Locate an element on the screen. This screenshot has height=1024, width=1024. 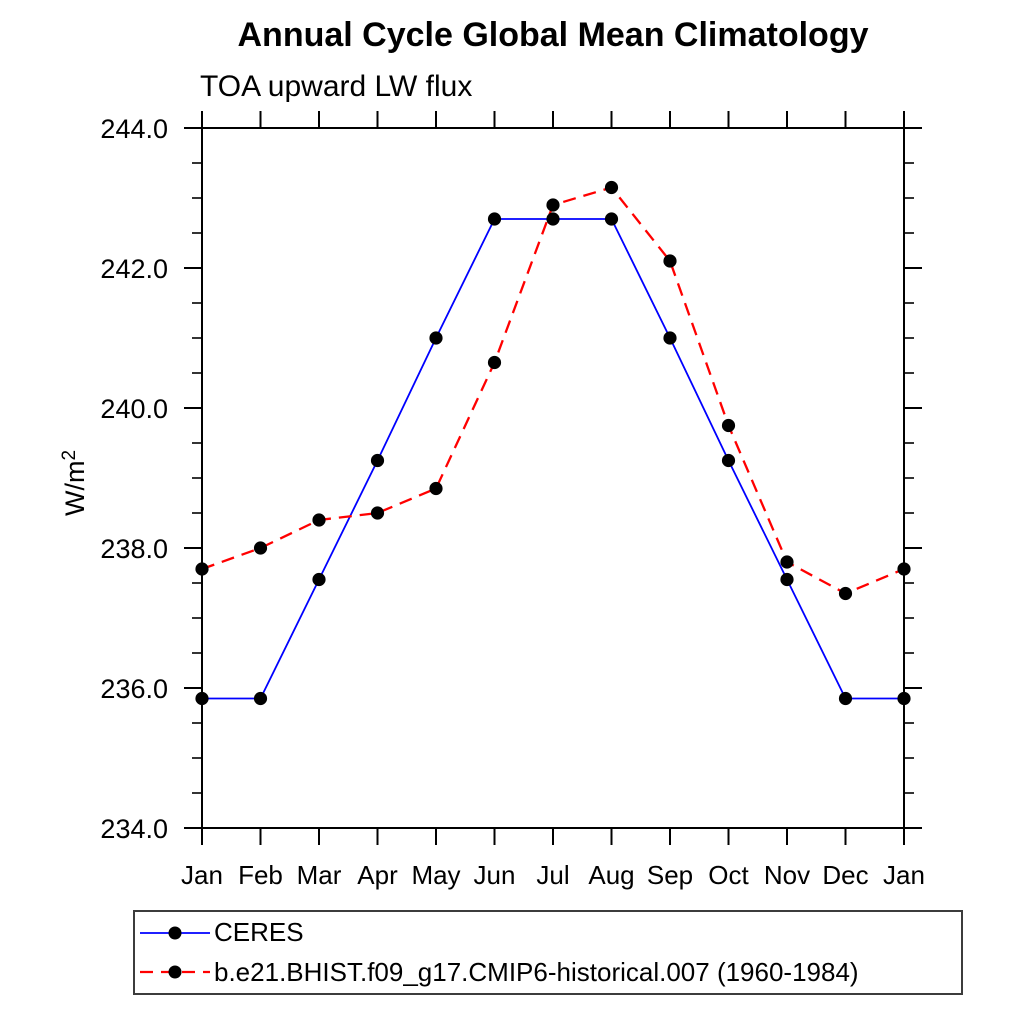
chart-subtitle: TOA upward LW flux is located at coordinates (336, 86).